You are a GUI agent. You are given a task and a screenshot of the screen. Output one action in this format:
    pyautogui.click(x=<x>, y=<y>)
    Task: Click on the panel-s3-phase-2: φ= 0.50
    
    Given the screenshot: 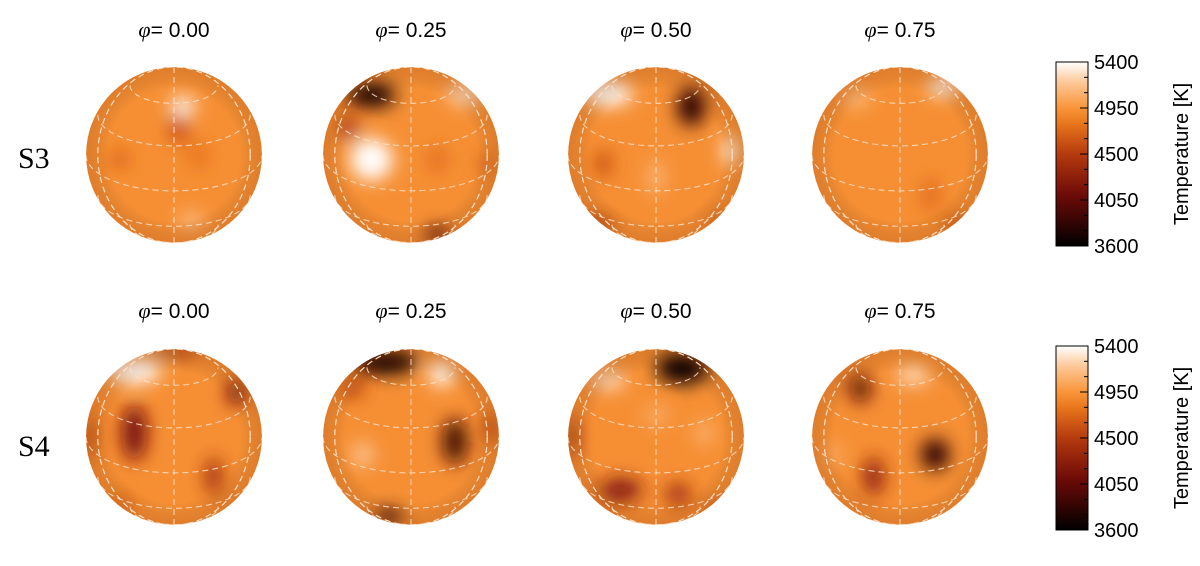 What is the action you would take?
    pyautogui.click(x=656, y=130)
    